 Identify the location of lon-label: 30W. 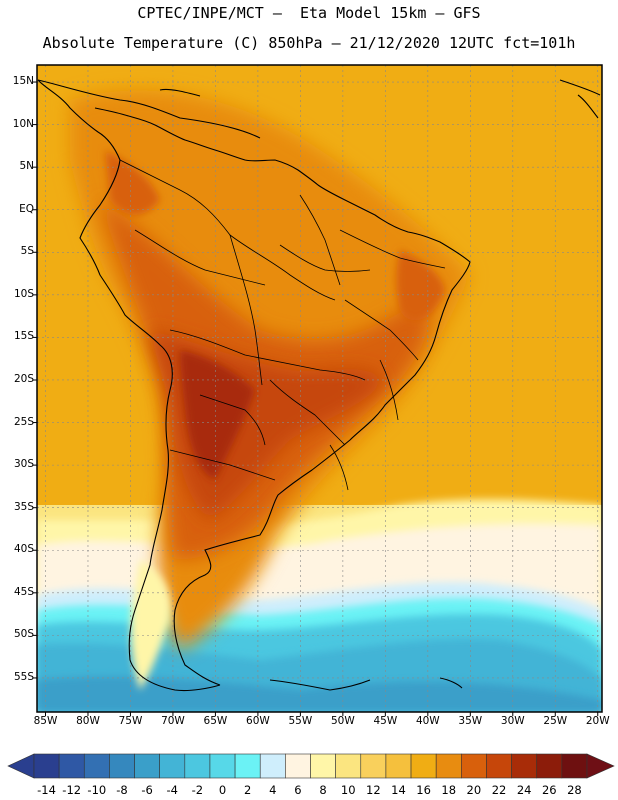
(512, 721).